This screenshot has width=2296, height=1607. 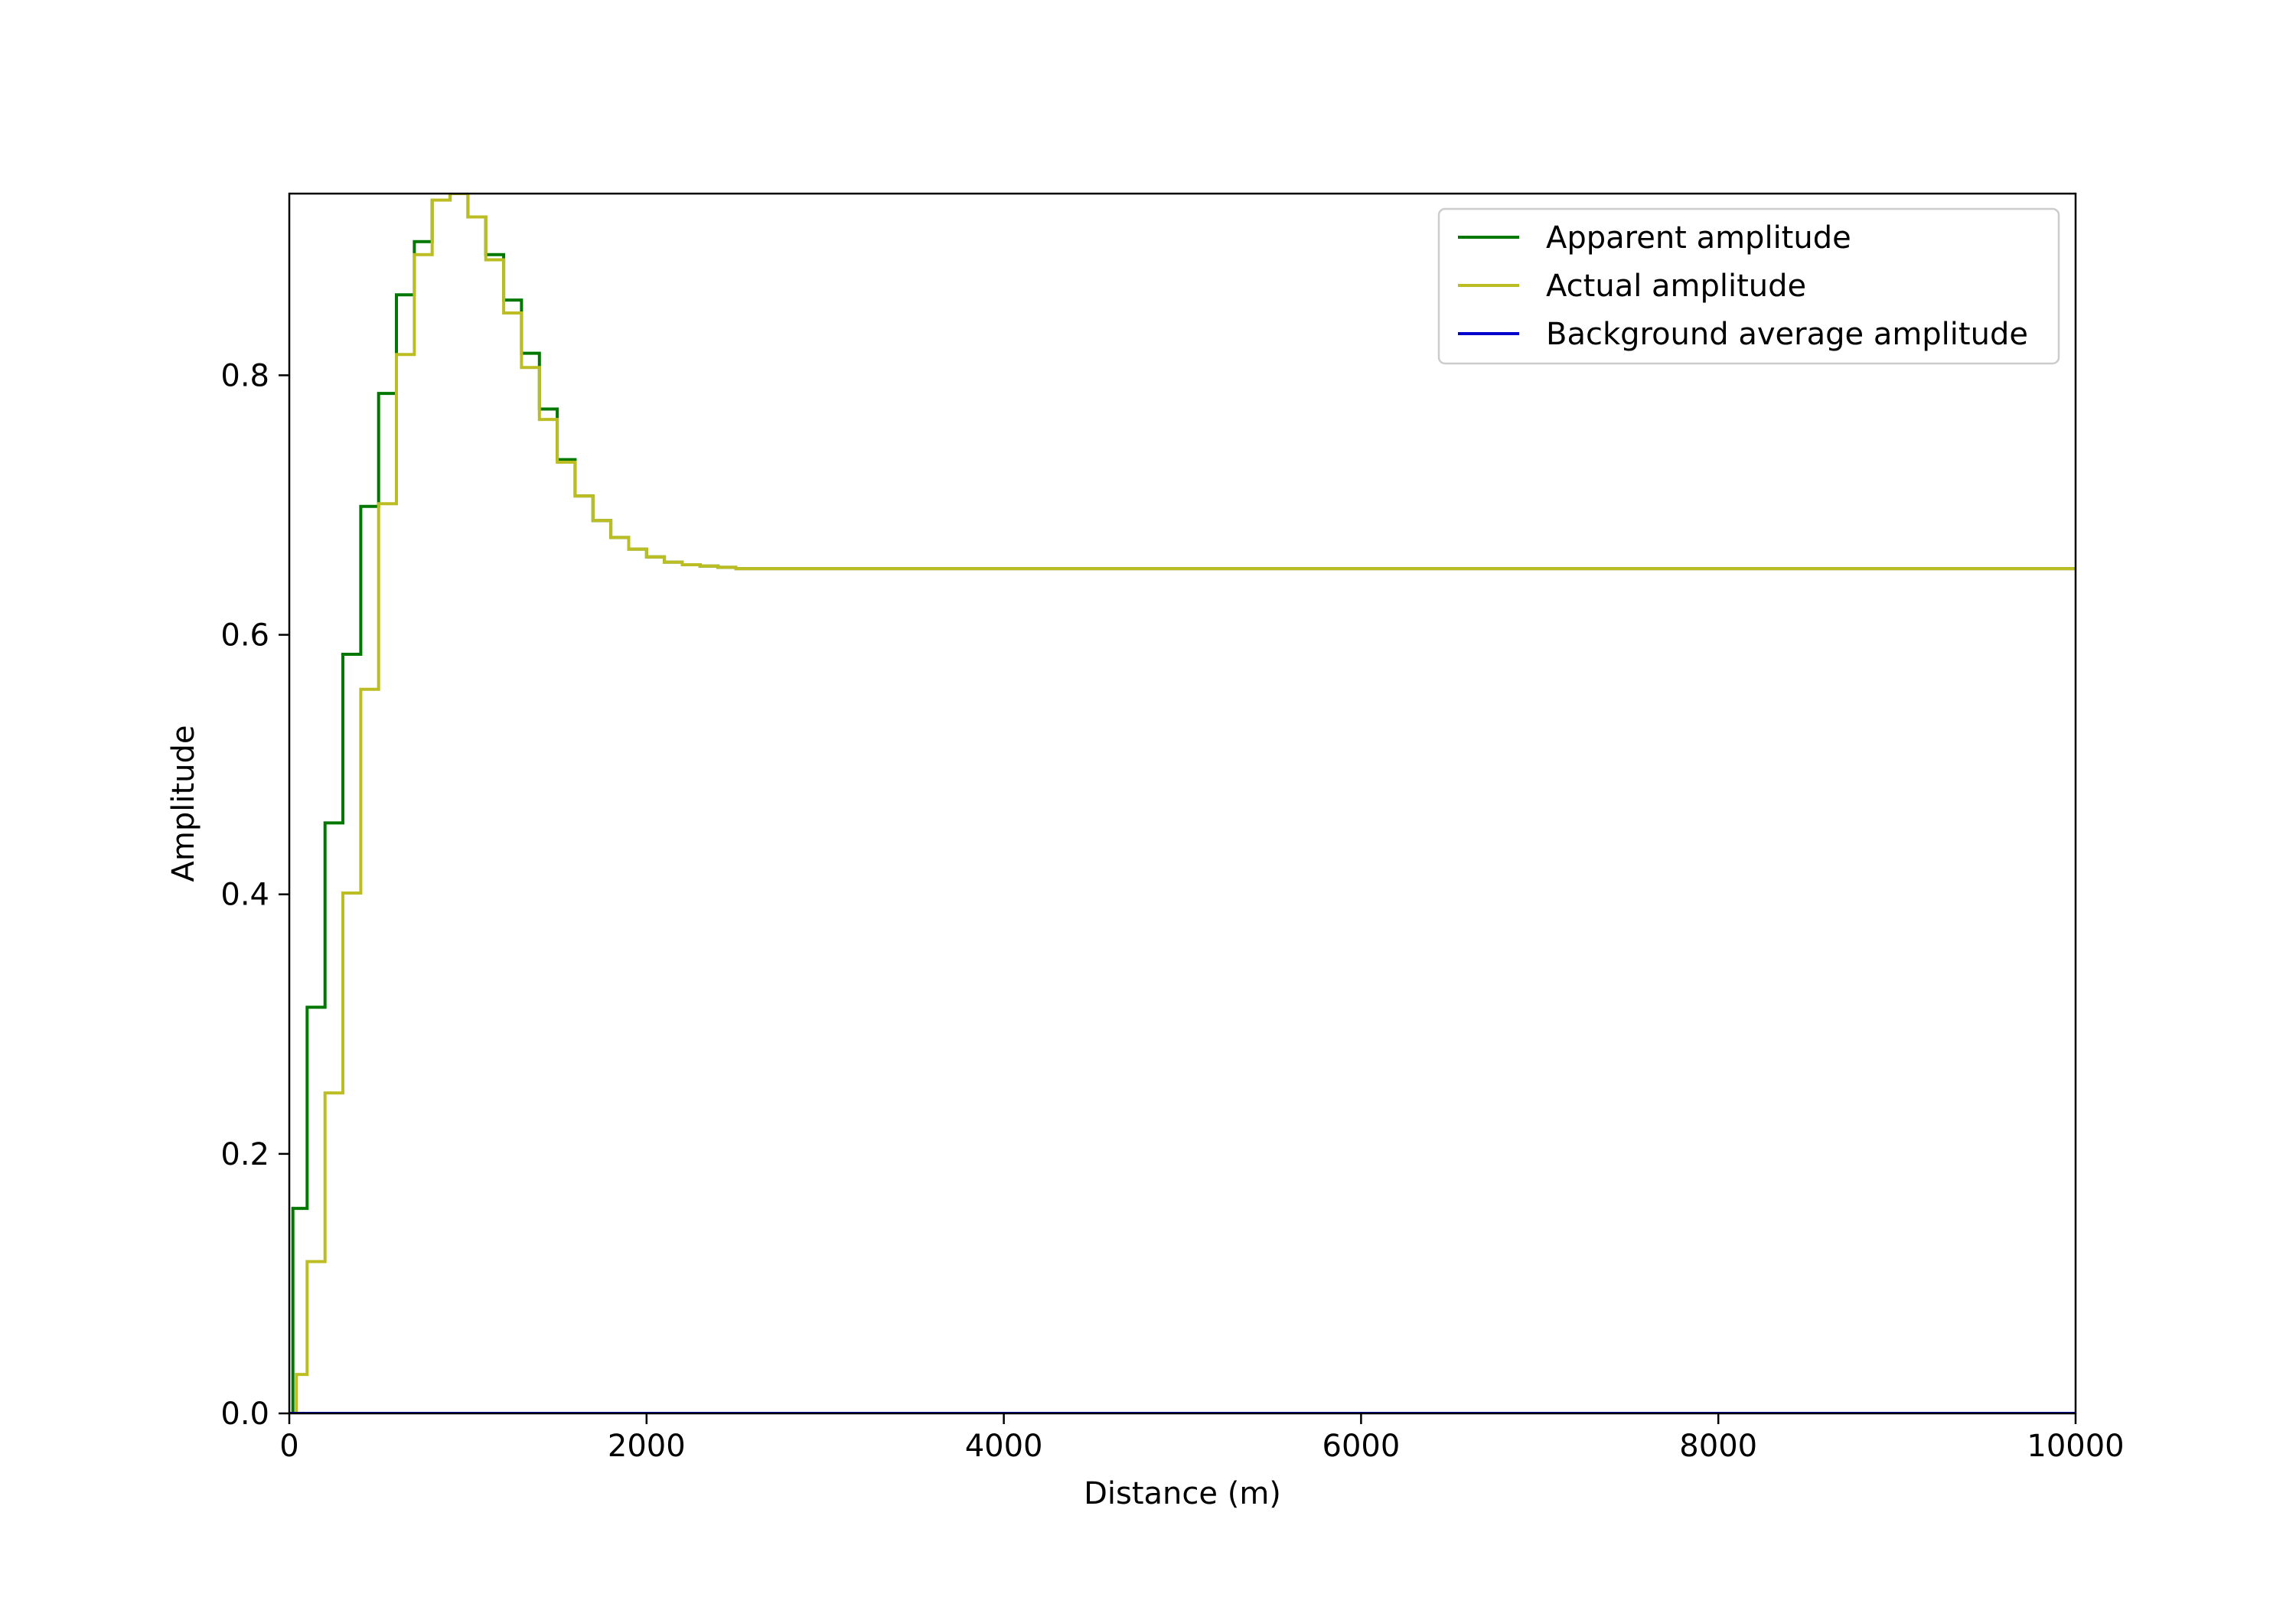 I want to click on x-tick-label: 6000, so click(x=1361, y=1446).